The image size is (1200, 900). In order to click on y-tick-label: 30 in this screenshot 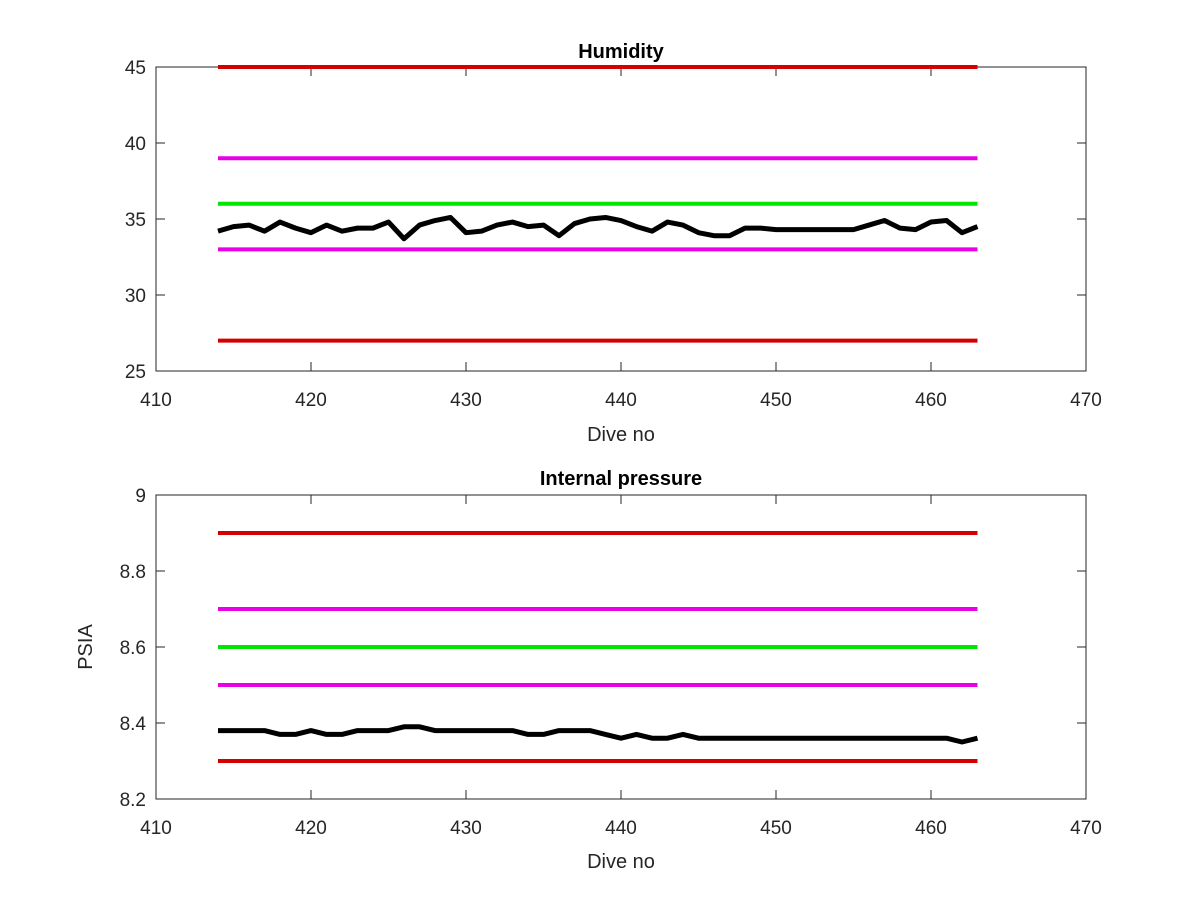, I will do `click(135, 296)`.